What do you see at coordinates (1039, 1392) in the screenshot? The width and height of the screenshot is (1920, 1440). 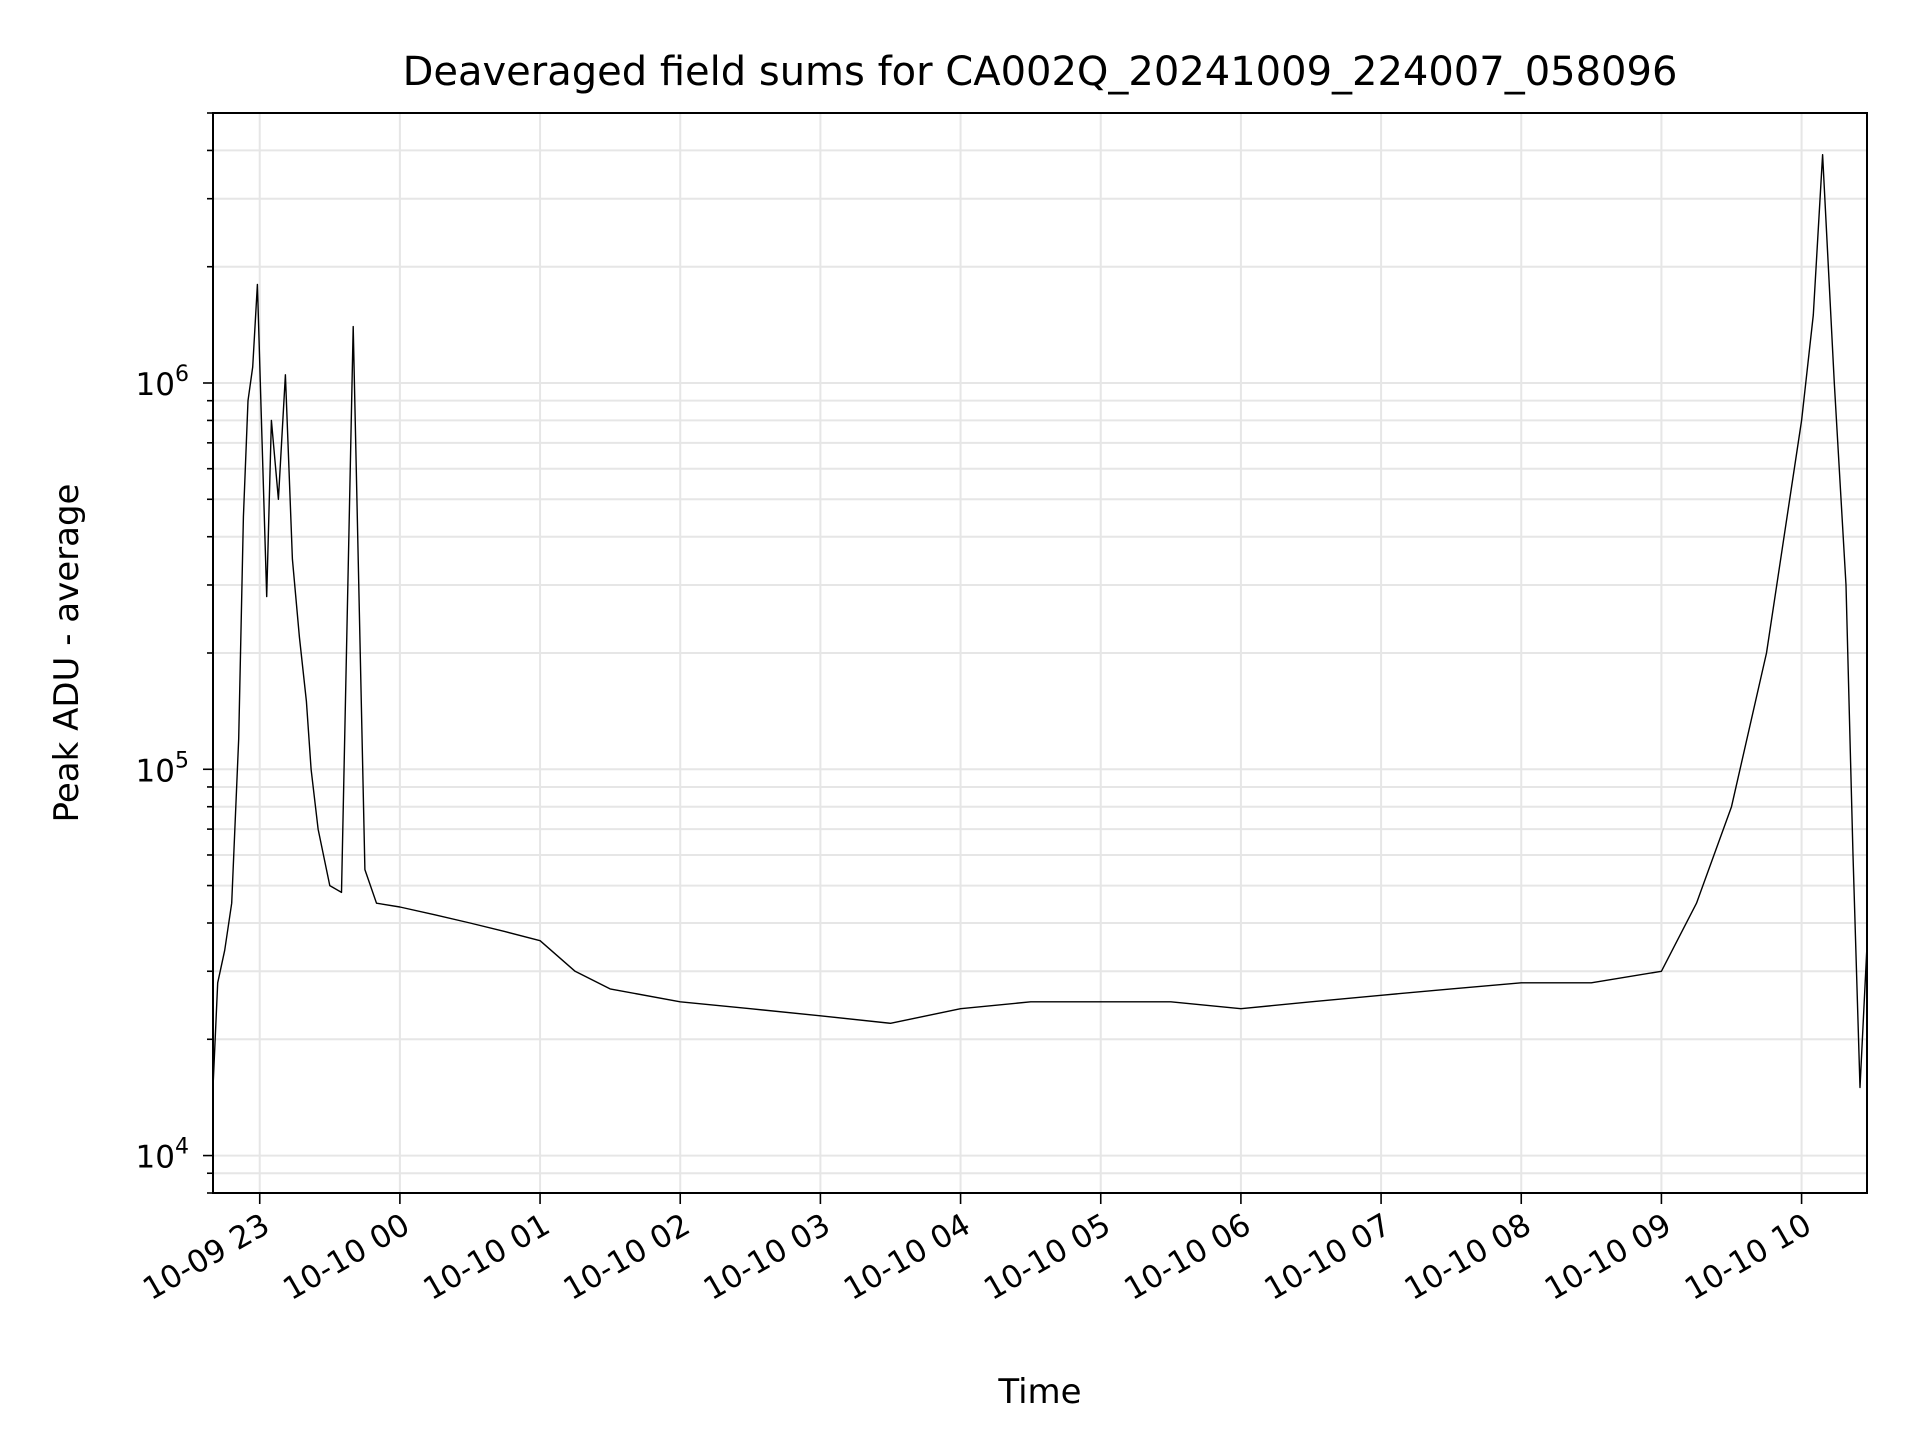 I see `x-axis-label: Time` at bounding box center [1039, 1392].